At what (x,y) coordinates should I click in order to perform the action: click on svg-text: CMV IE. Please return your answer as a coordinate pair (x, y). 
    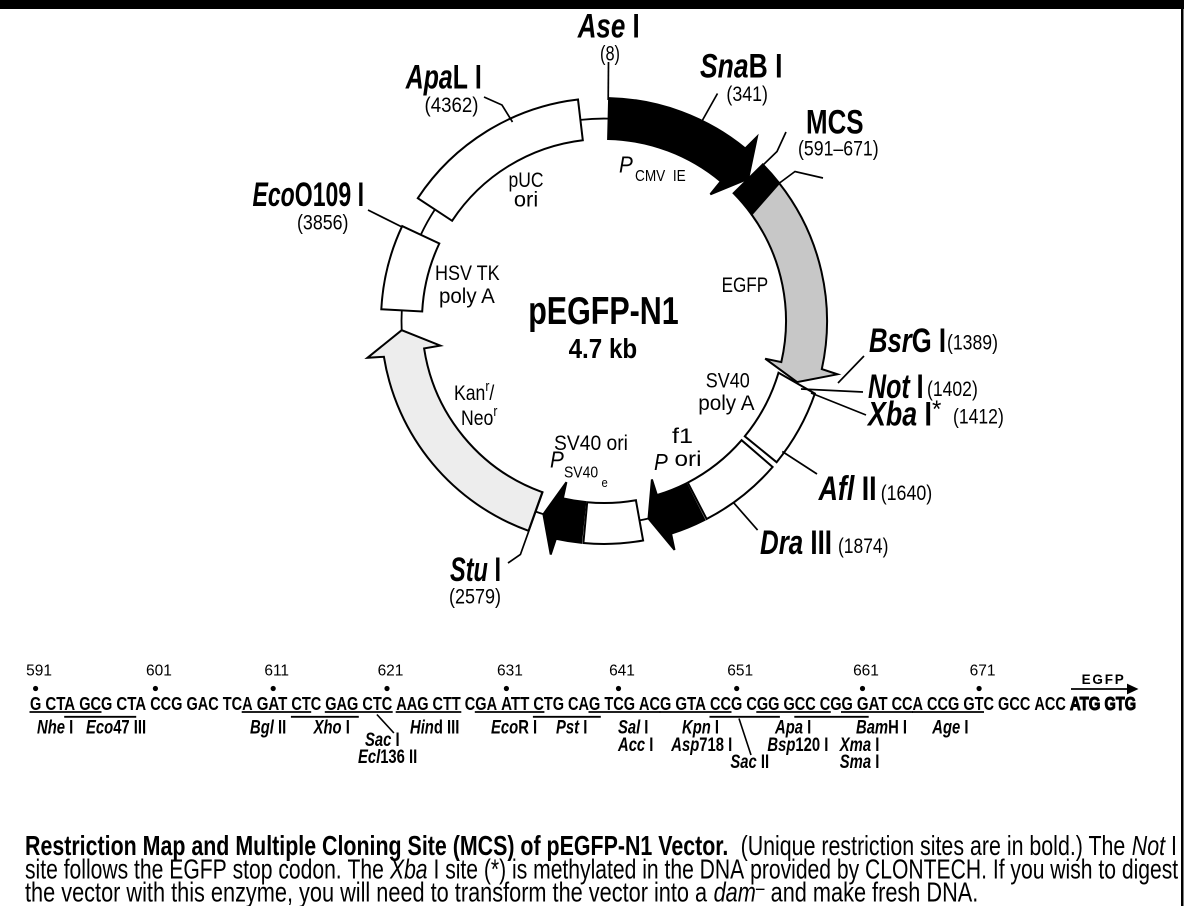
    Looking at the image, I should click on (660, 176).